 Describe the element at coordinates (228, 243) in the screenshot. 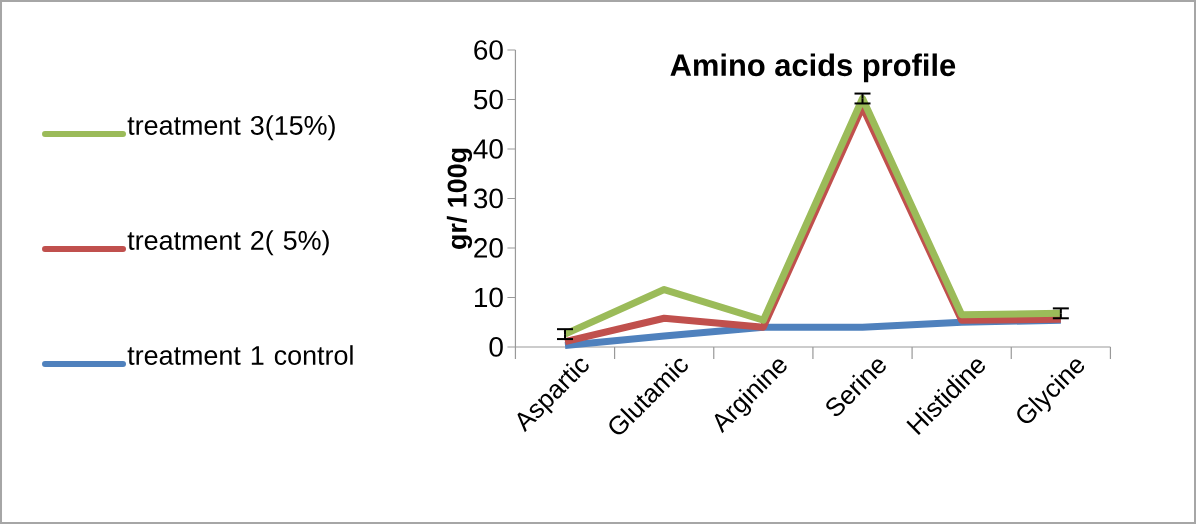

I see `legend-label: treatment 2( 5%)` at that location.